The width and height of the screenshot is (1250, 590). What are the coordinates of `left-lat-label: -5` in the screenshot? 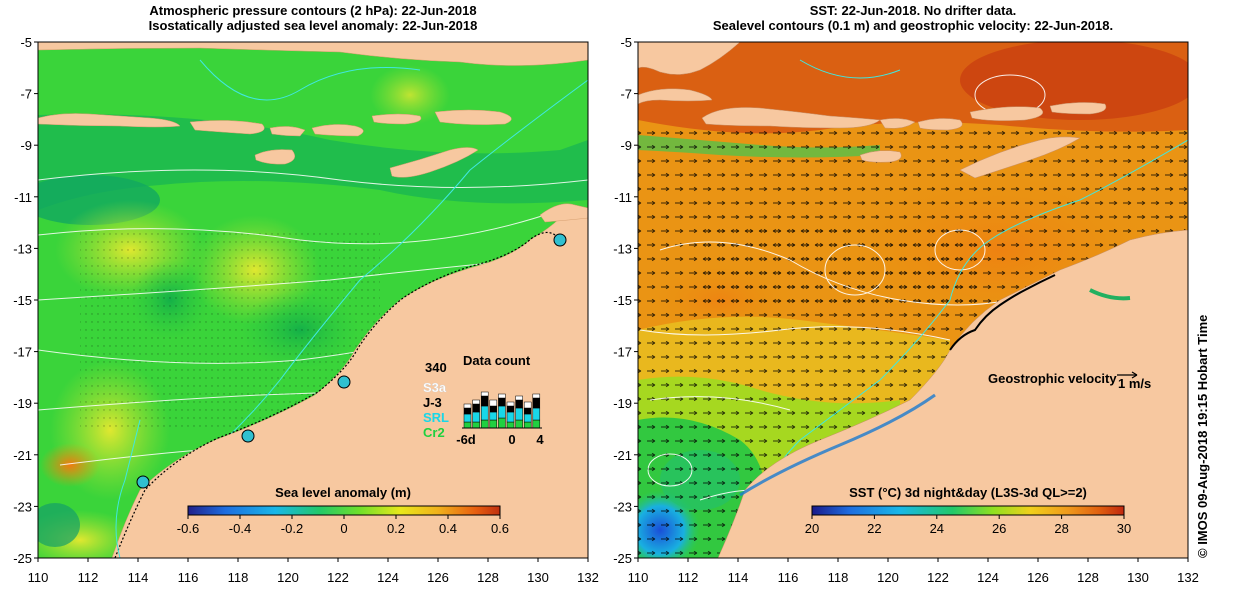 It's located at (26, 42).